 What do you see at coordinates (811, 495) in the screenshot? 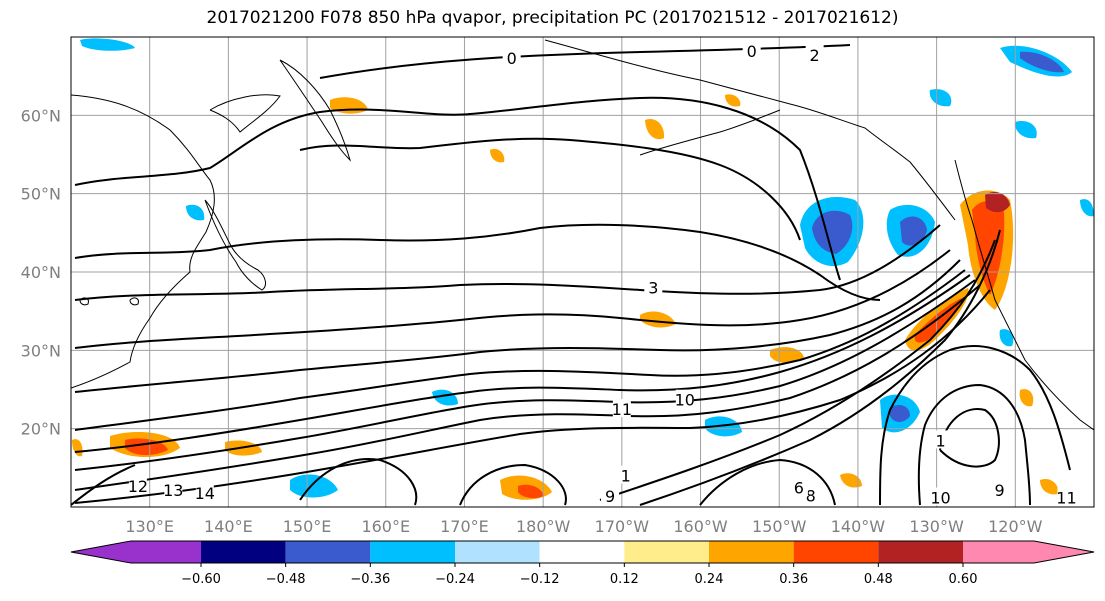
I see `contour-label: 8` at bounding box center [811, 495].